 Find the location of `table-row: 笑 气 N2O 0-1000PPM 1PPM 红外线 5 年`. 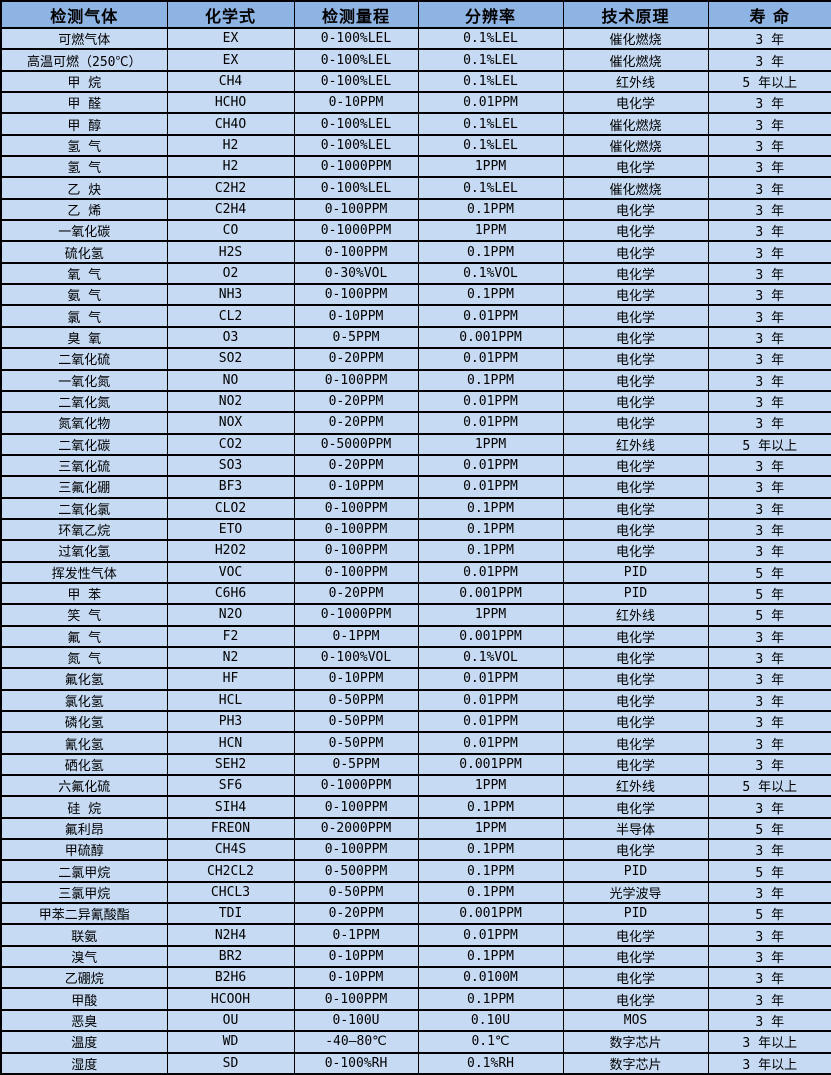

table-row: 笑 气 N2O 0-1000PPM 1PPM 红外线 5 年 is located at coordinates (415, 615).